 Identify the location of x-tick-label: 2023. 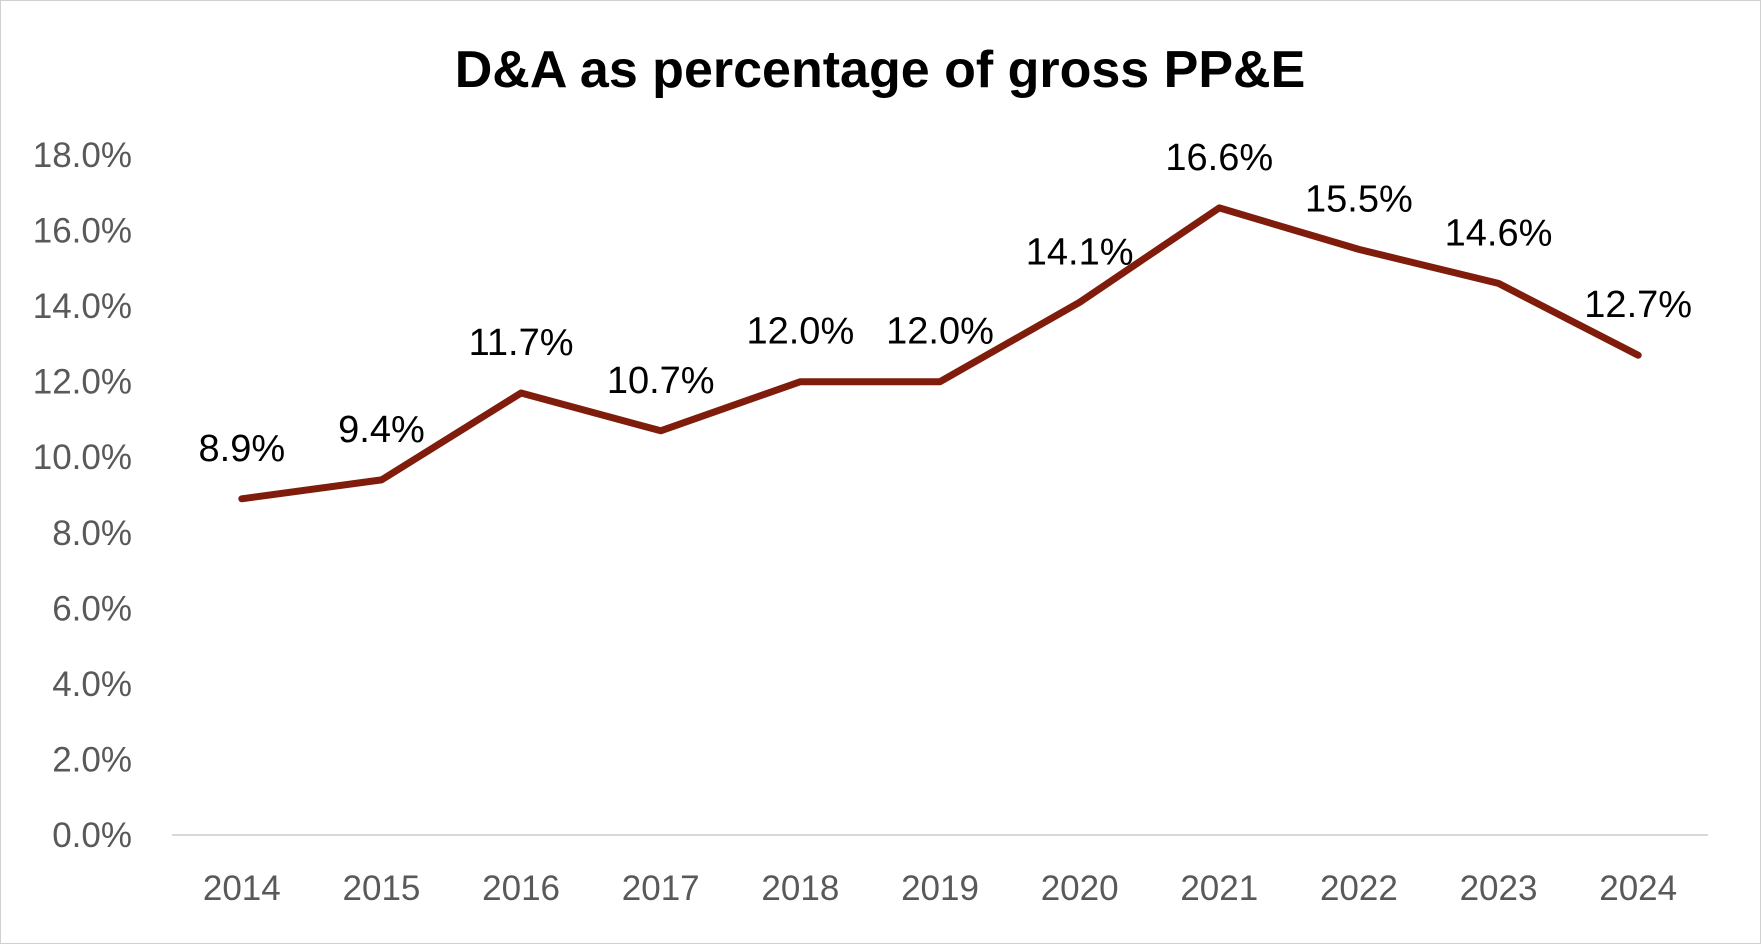
(1499, 888).